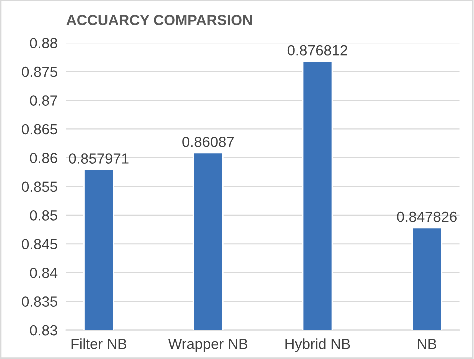  Describe the element at coordinates (40, 129) in the screenshot. I see `y-tick-label: 0.865` at that location.